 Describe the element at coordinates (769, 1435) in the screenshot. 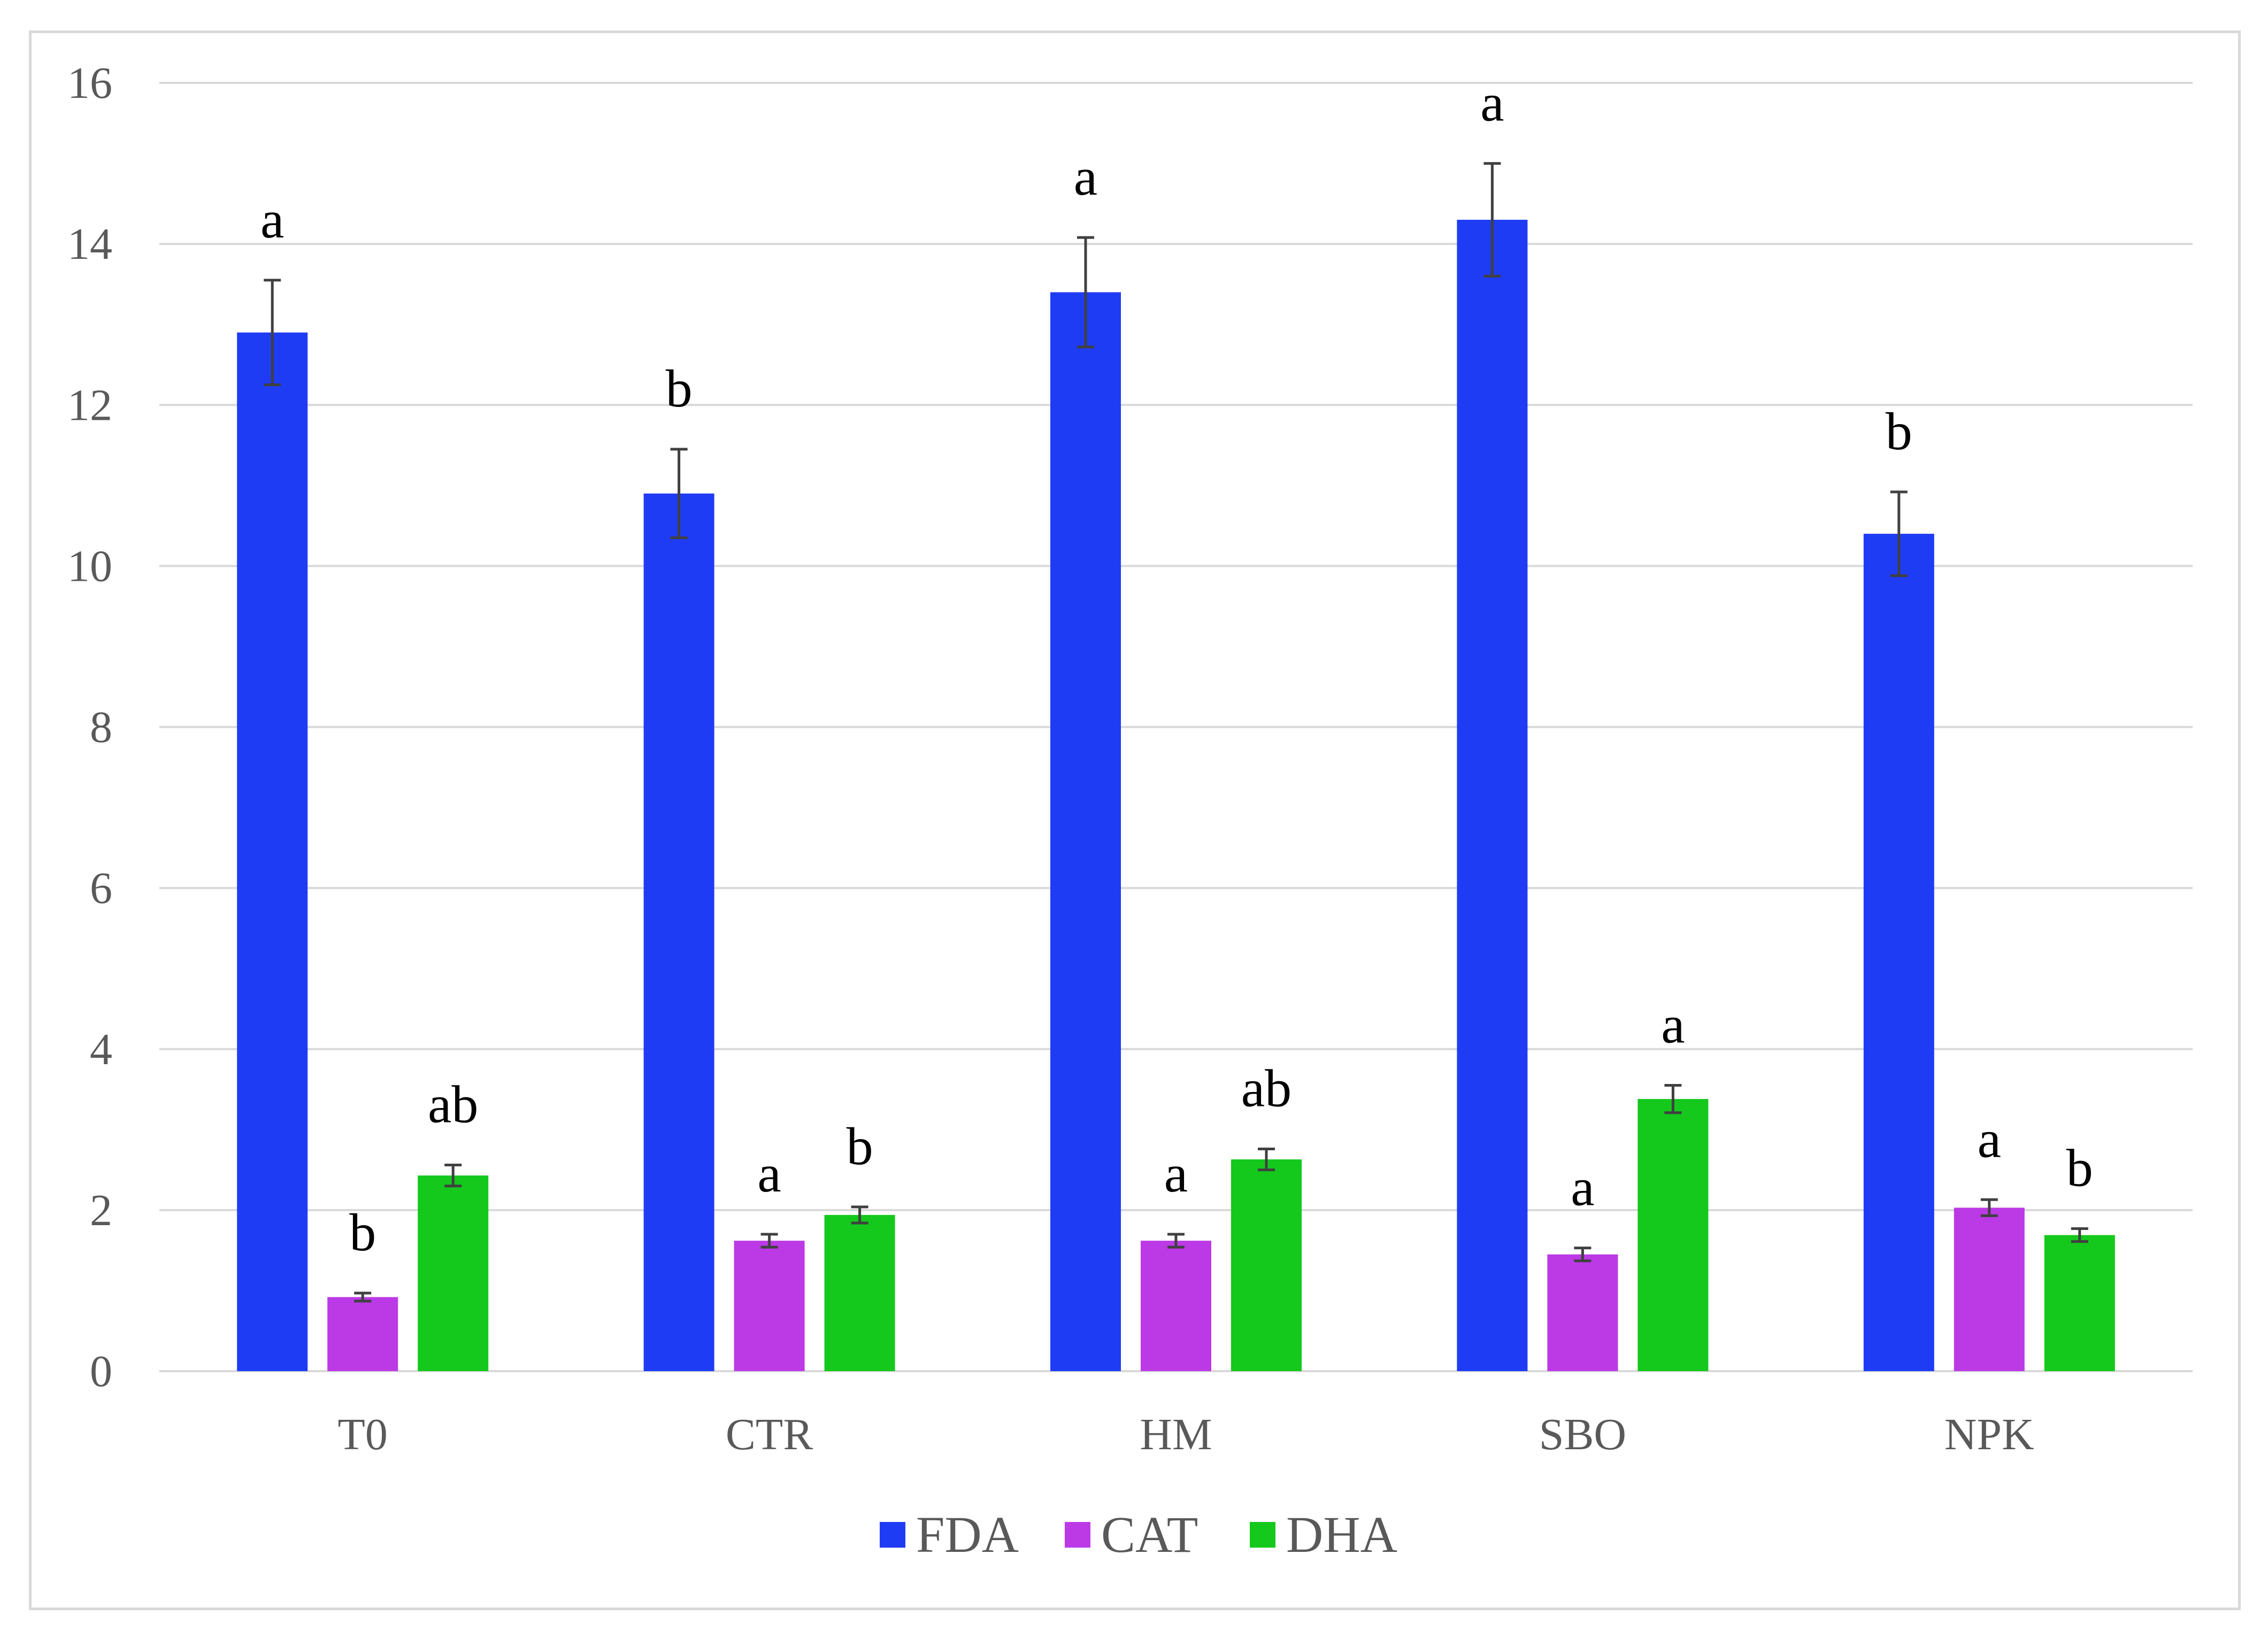

I see `x-tick-label: CTR` at that location.